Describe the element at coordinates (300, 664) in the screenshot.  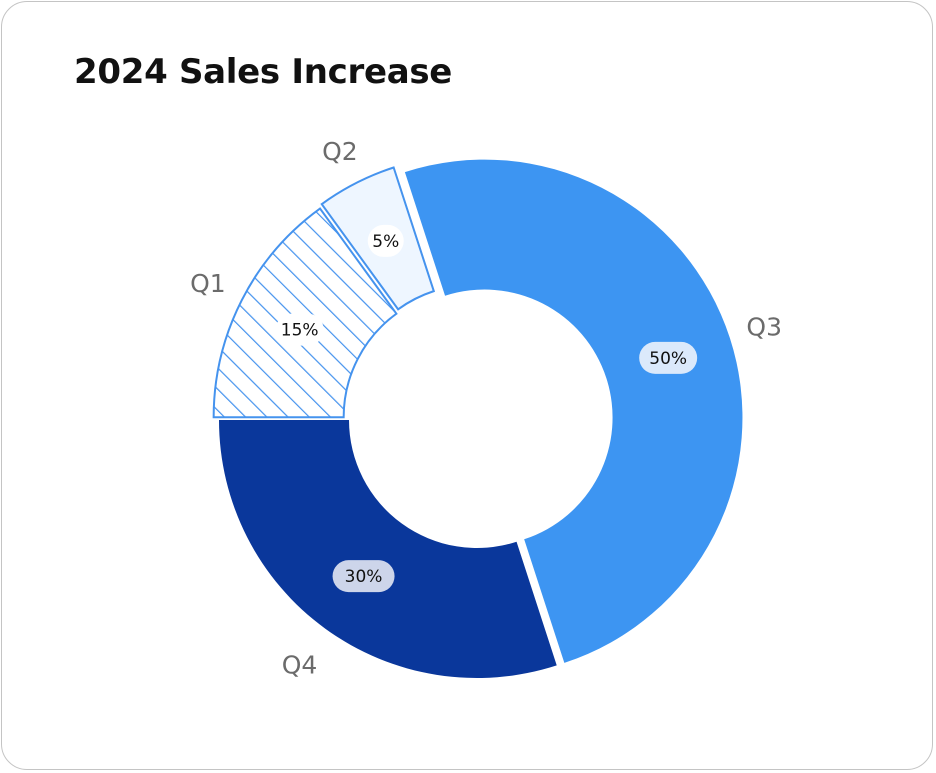
I see `category-label-q4: Q4` at that location.